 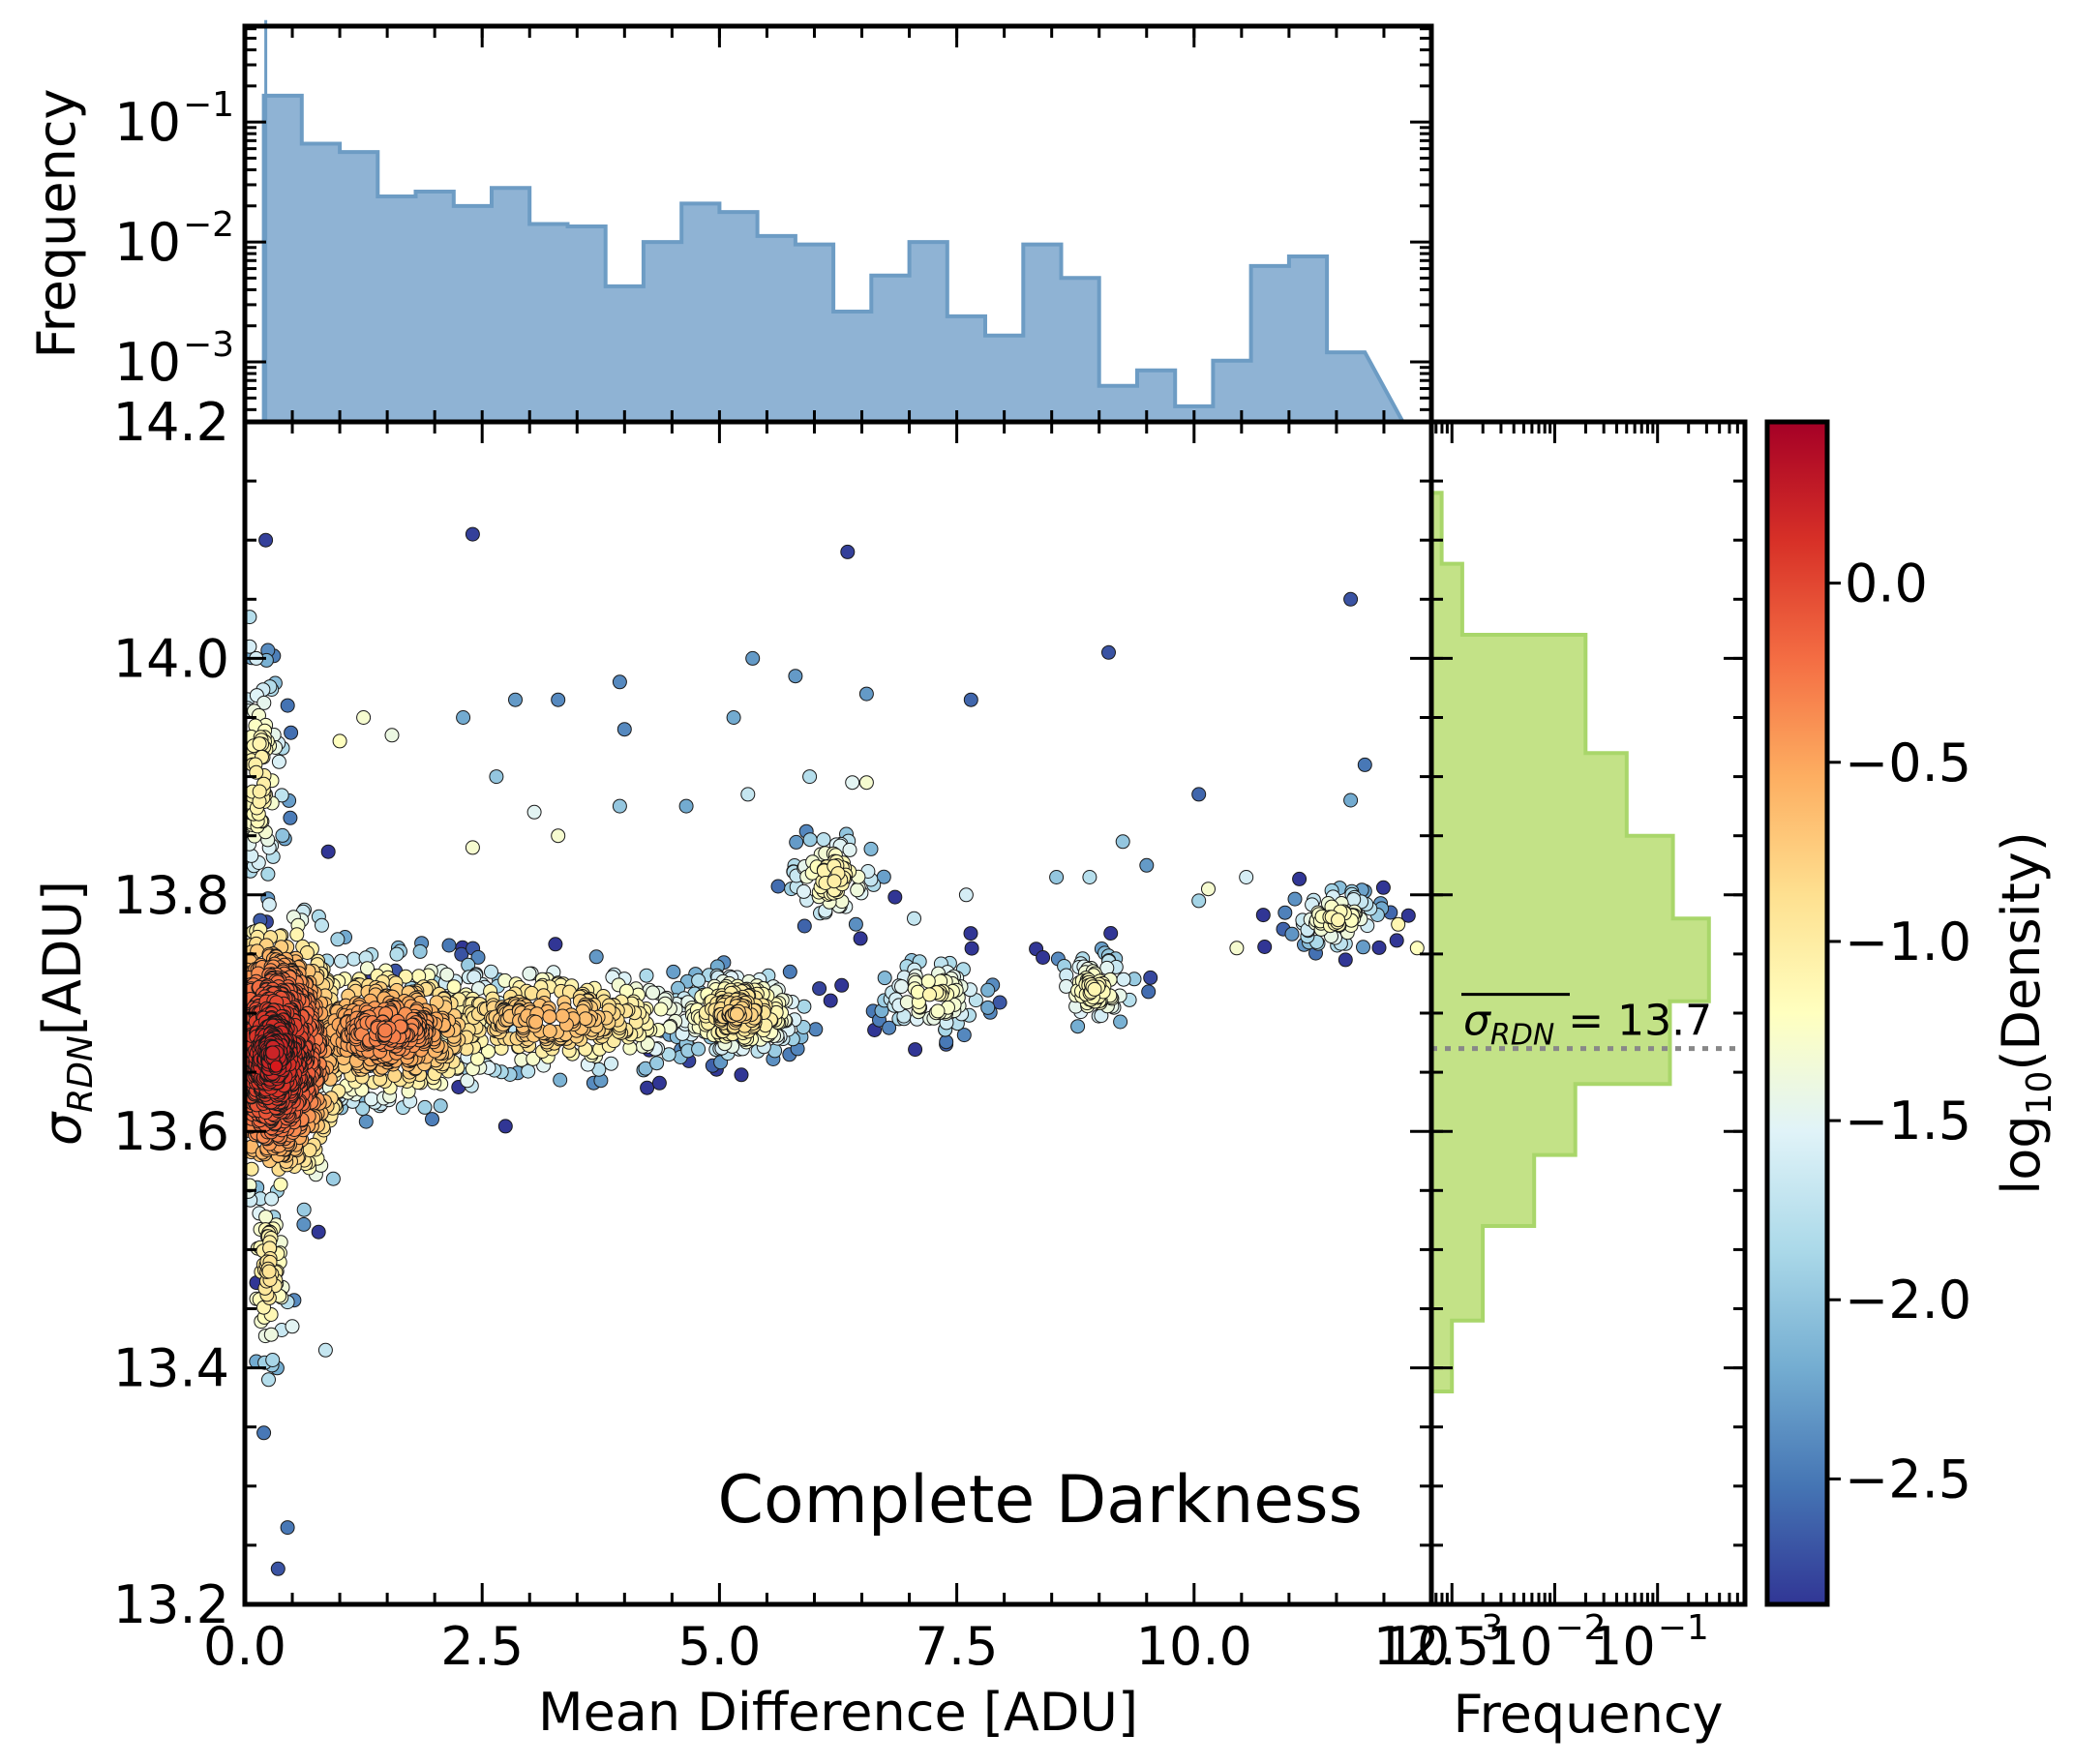 What do you see at coordinates (958, 1646) in the screenshot?
I see `x-tick-label: 7.5` at bounding box center [958, 1646].